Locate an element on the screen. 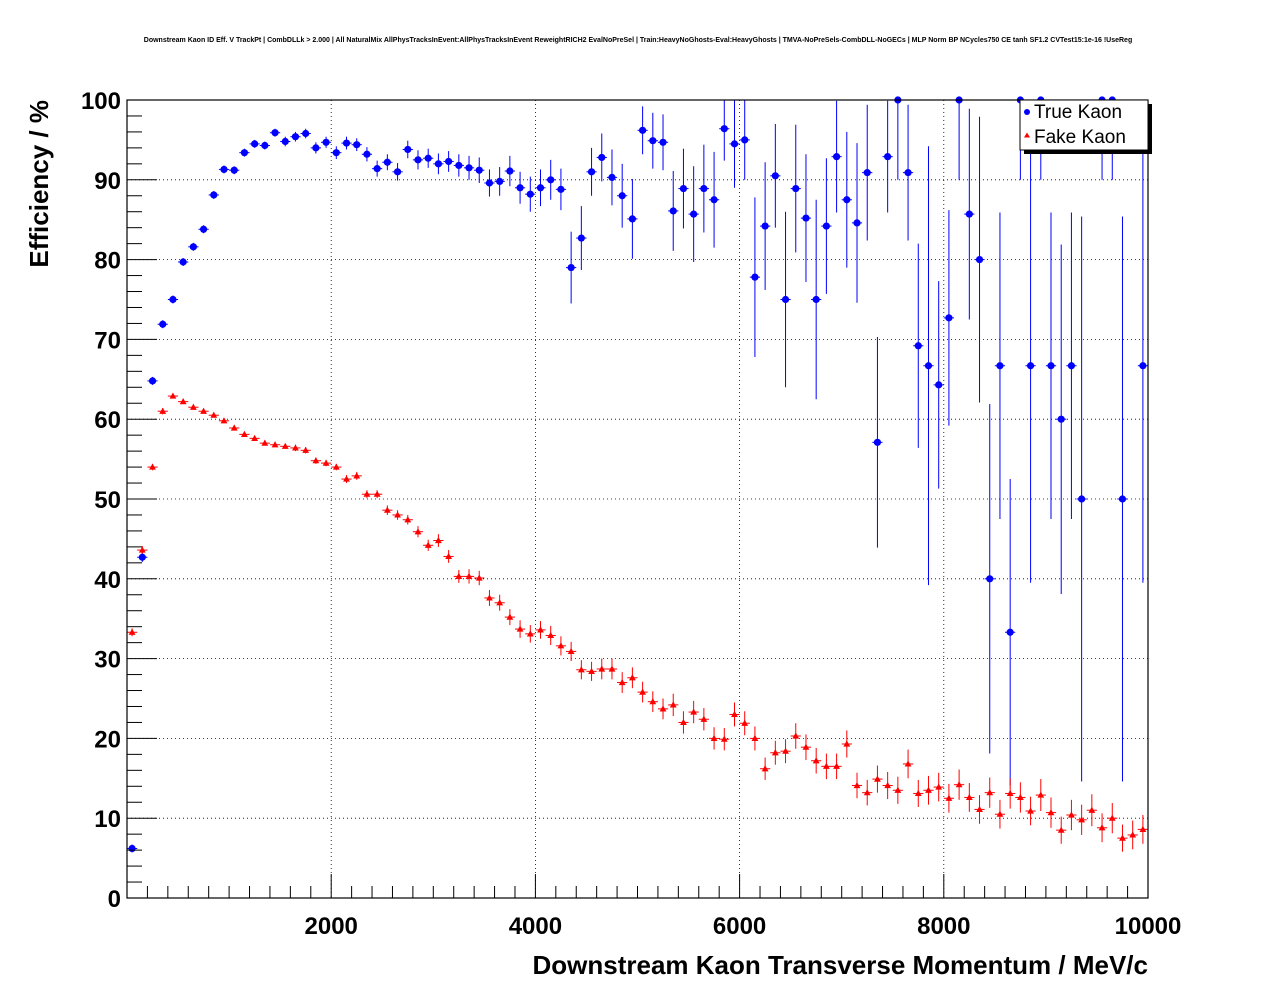  x-tick-label: 4000 is located at coordinates (535, 926).